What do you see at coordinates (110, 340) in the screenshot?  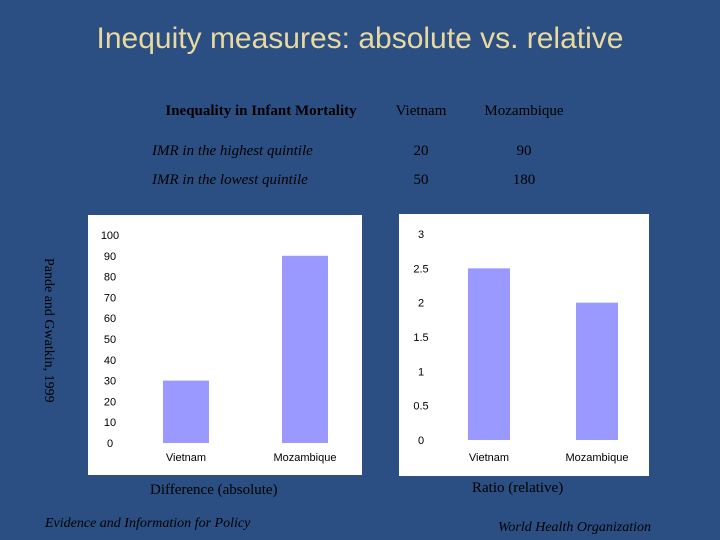 I see `y-tick-label: 50` at bounding box center [110, 340].